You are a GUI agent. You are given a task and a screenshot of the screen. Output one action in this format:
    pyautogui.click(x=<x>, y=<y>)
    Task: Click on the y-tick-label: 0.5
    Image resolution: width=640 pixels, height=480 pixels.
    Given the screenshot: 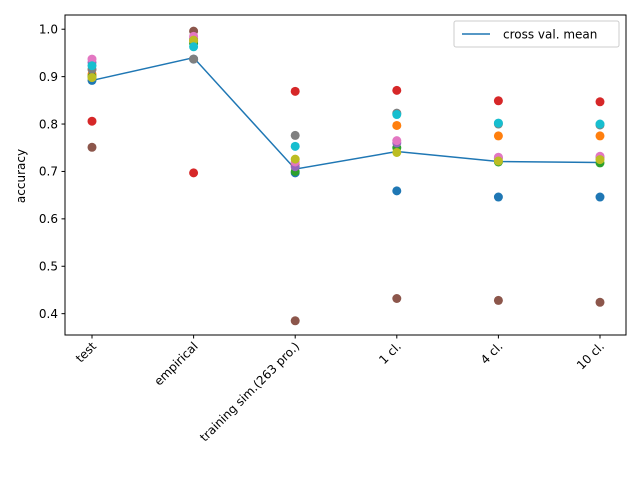 What is the action you would take?
    pyautogui.click(x=48, y=267)
    